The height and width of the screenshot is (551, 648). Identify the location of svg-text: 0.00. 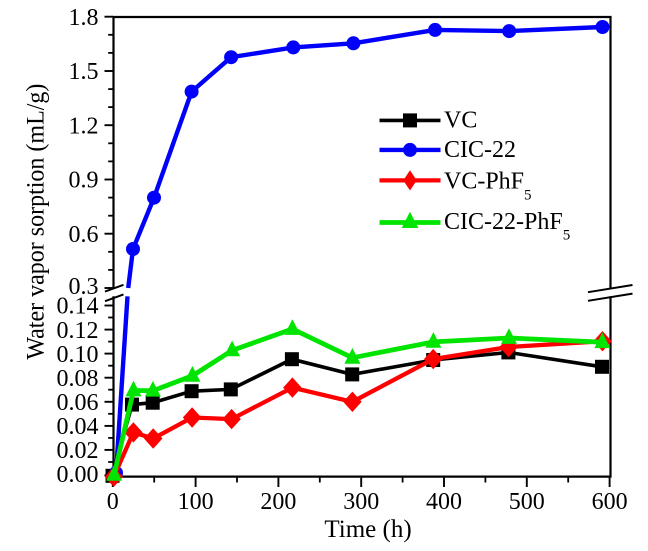
(78, 475).